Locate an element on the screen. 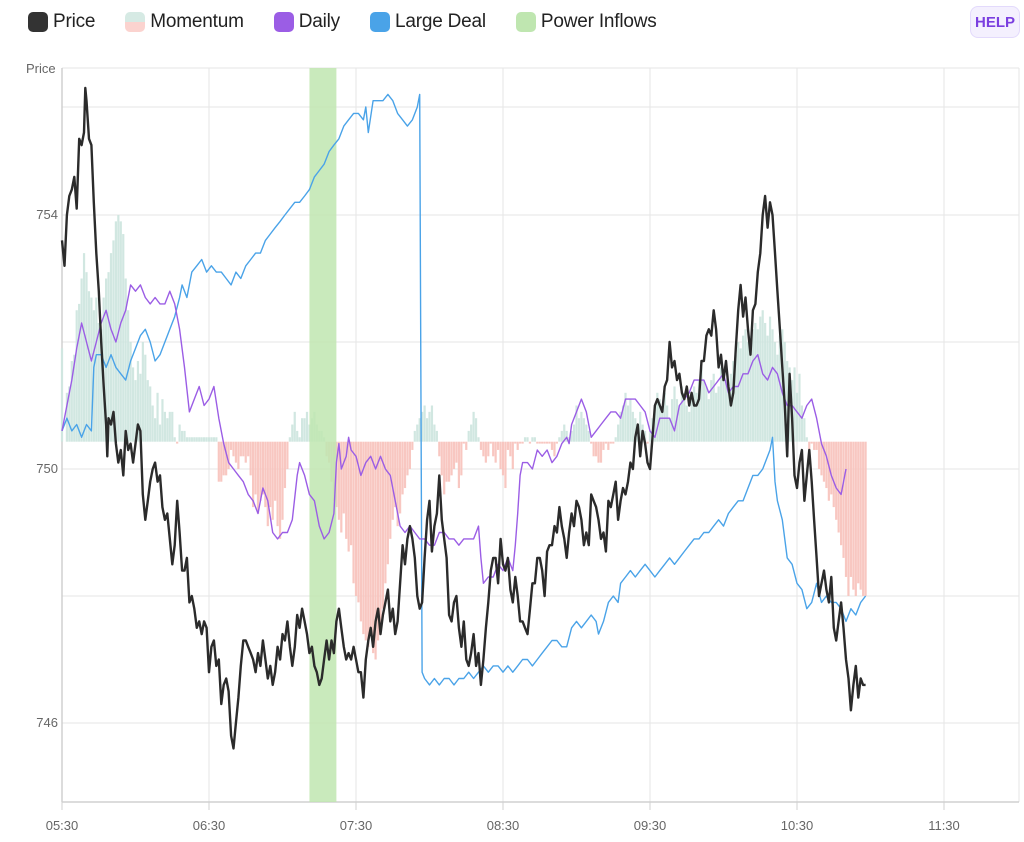  power-inflows-swatch-icon is located at coordinates (525, 22).